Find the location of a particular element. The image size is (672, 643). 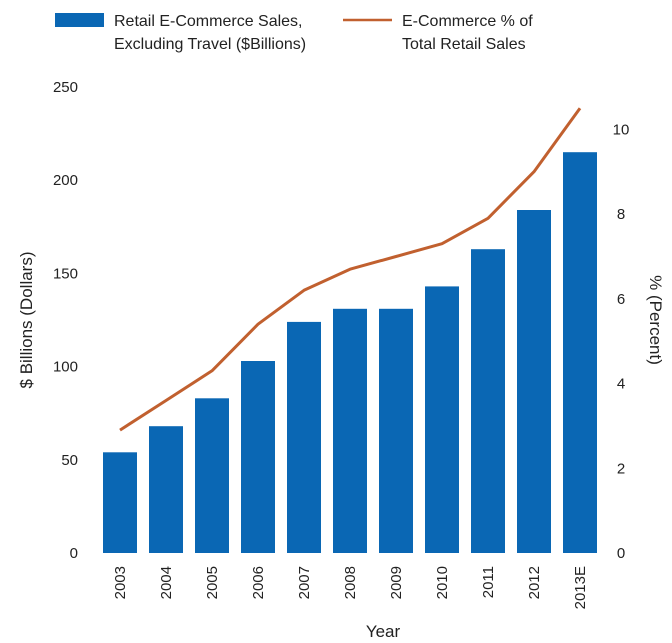

x-tick-label: 2004 is located at coordinates (166, 582).